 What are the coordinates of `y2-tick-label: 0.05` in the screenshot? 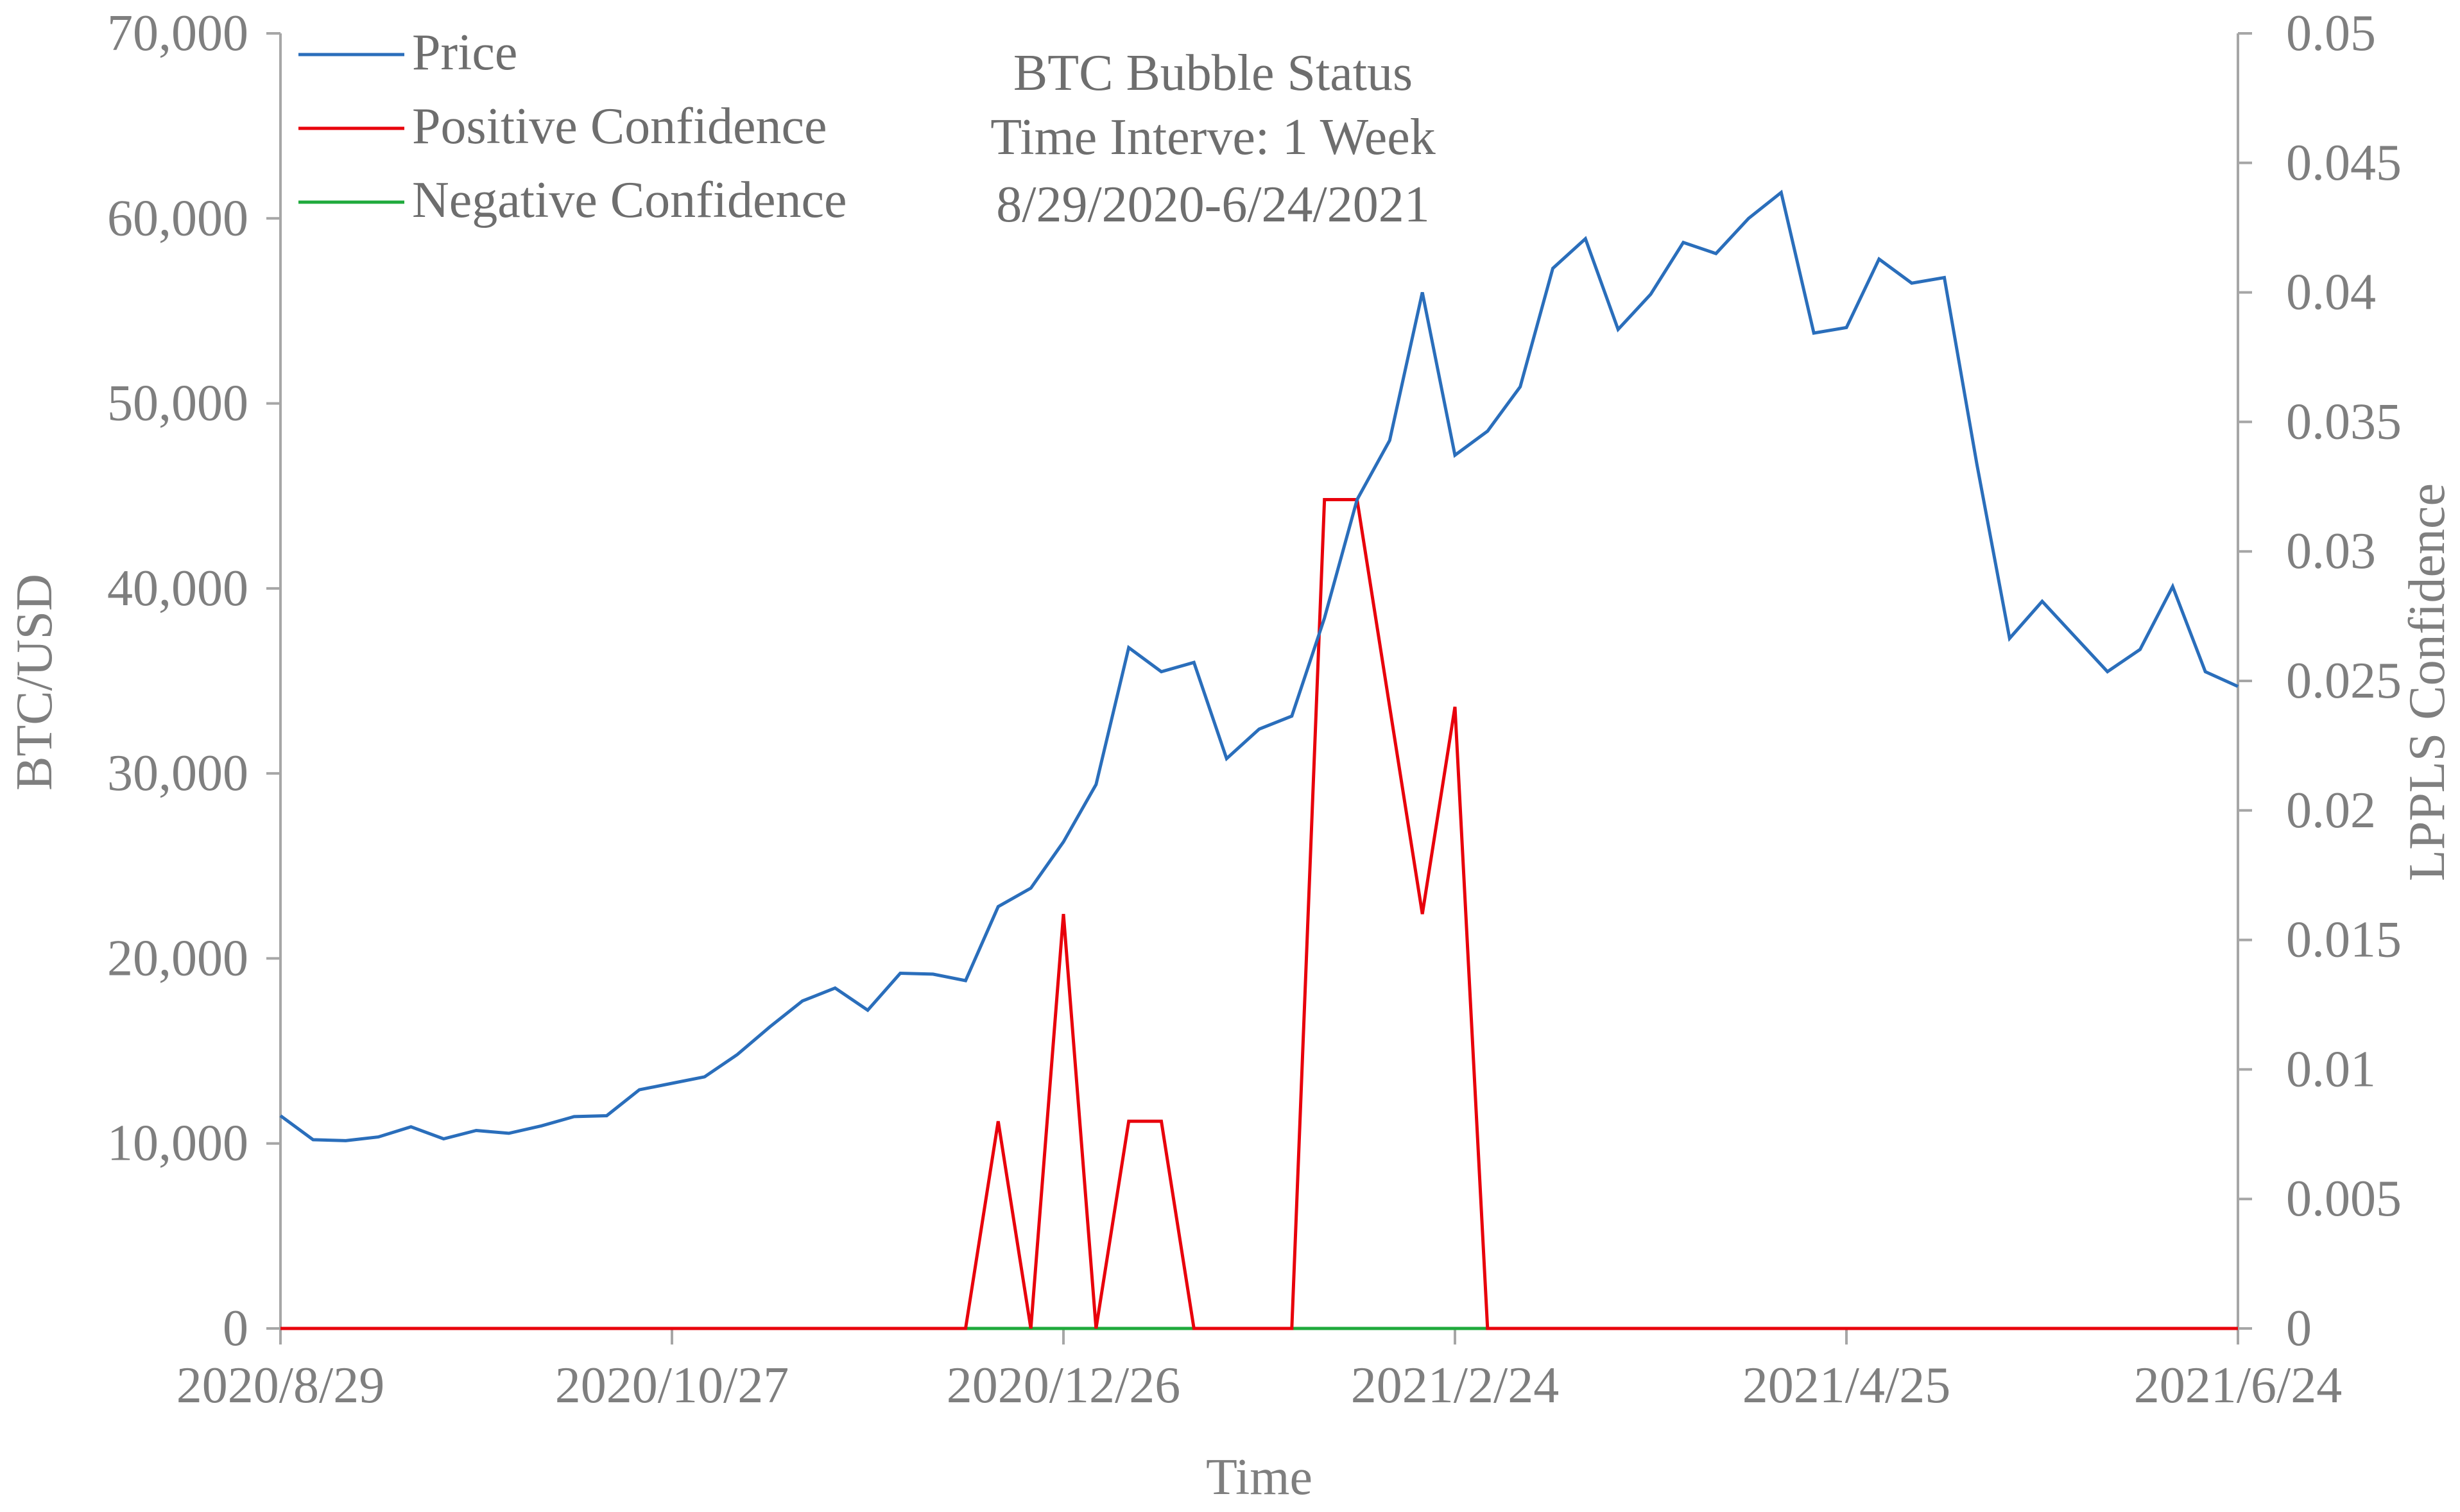 It's located at (2331, 33).